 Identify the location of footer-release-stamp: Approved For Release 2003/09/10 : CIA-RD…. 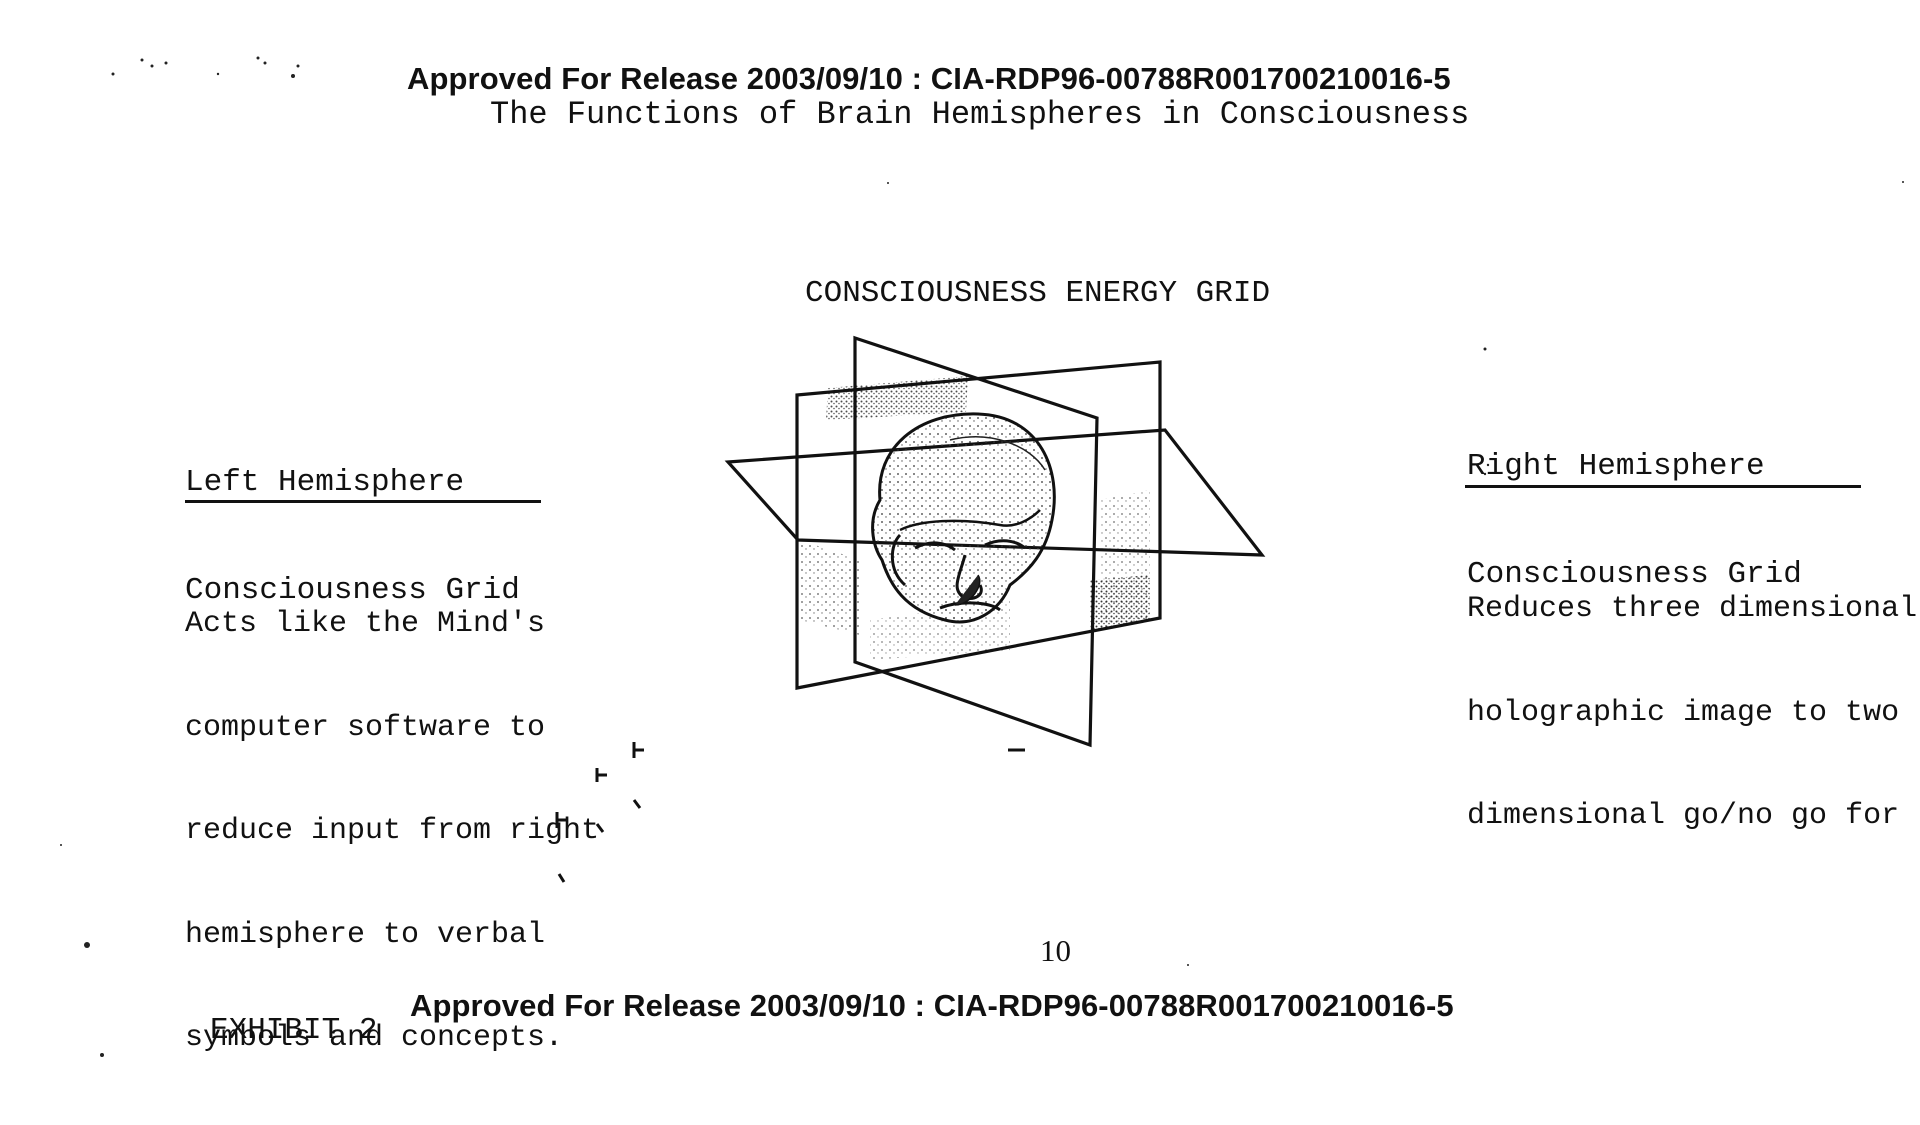
(932, 1005).